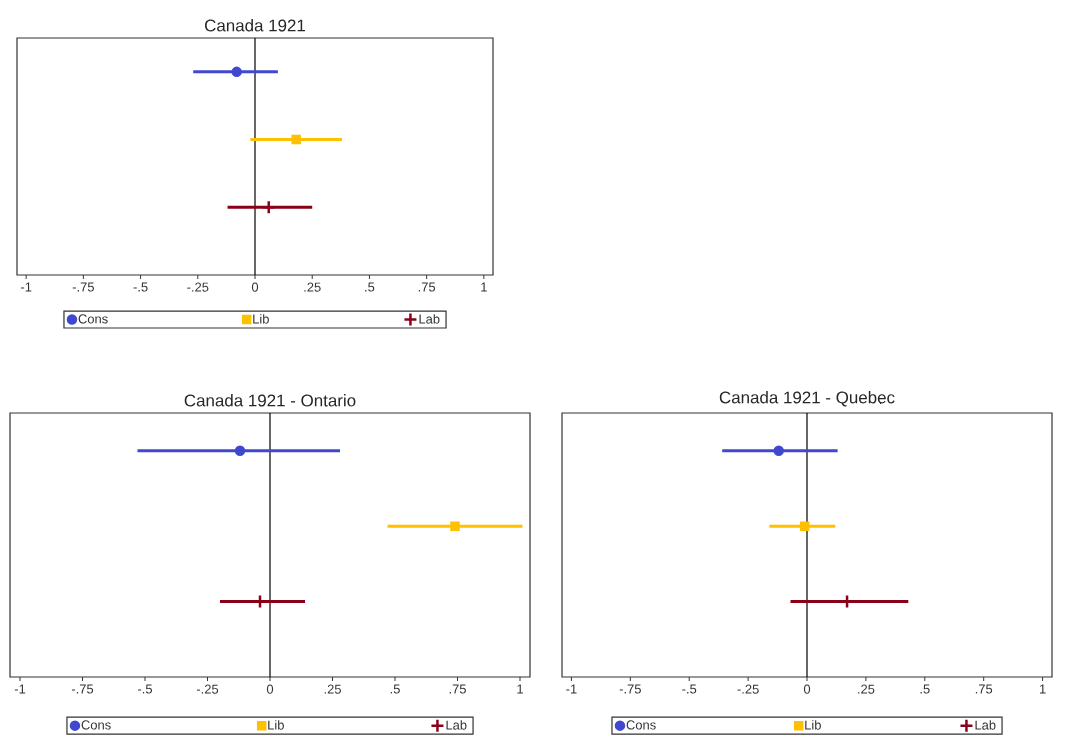 The image size is (1067, 746). Describe the element at coordinates (270, 400) in the screenshot. I see `chart-title: Canada 1921 - Ontario` at that location.